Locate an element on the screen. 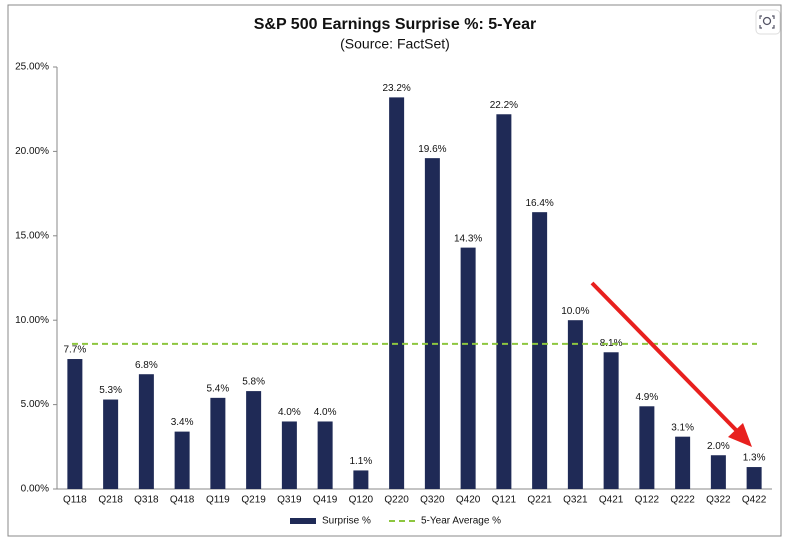 The height and width of the screenshot is (542, 790). x-tick-label: Q218 is located at coordinates (110, 500).